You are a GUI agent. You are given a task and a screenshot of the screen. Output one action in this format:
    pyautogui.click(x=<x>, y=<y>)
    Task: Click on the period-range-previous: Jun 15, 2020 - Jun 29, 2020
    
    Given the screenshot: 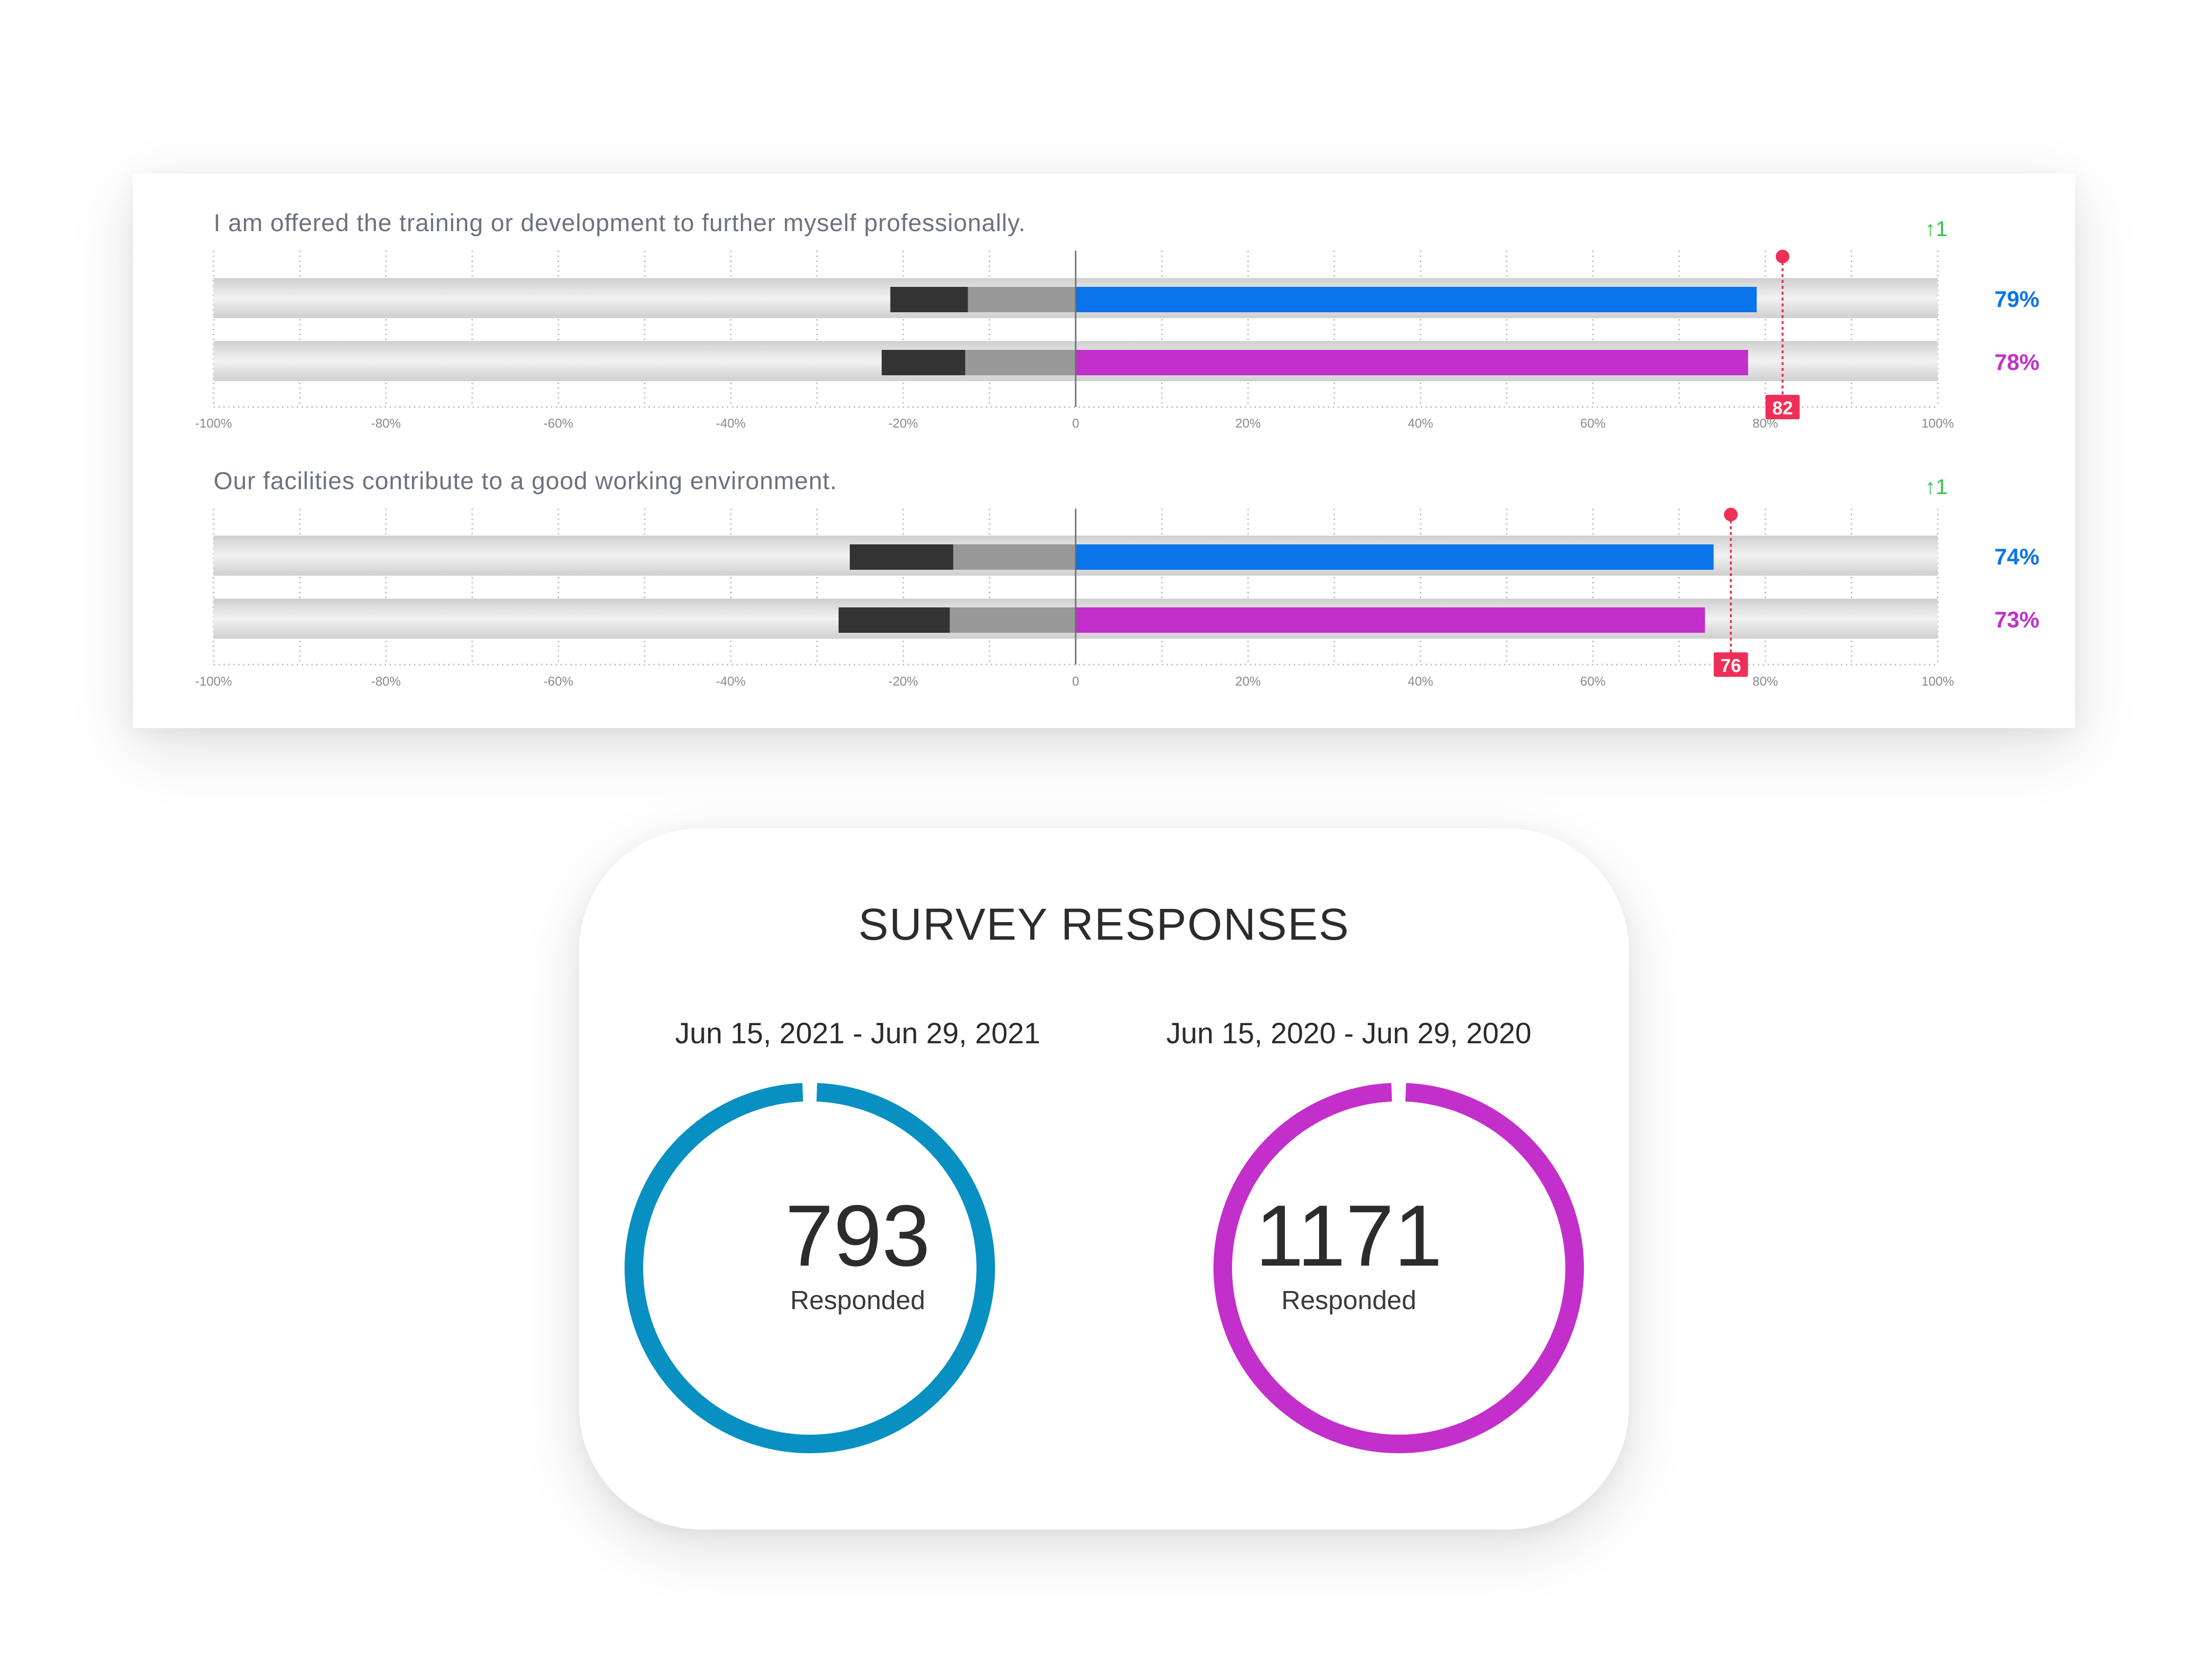 What is the action you would take?
    pyautogui.click(x=1349, y=1033)
    